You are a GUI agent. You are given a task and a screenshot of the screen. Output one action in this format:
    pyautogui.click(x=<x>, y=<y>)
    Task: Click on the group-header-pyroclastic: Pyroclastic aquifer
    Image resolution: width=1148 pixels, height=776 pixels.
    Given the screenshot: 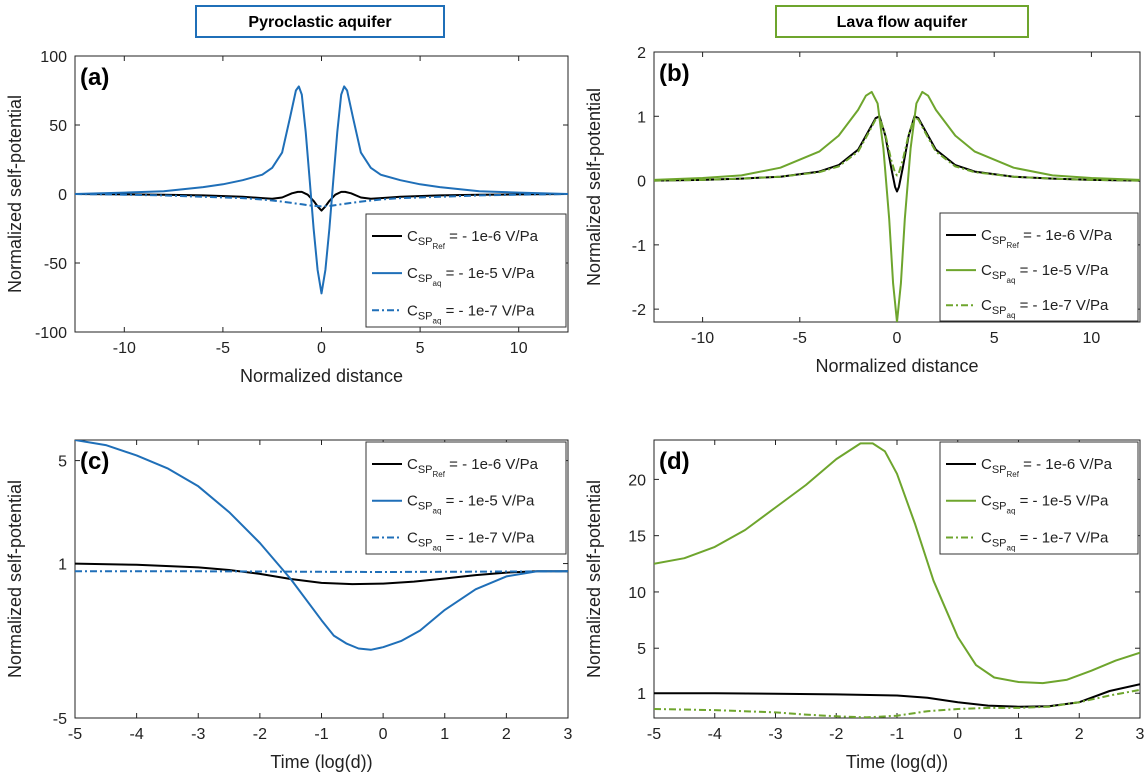 What is the action you would take?
    pyautogui.click(x=320, y=21)
    